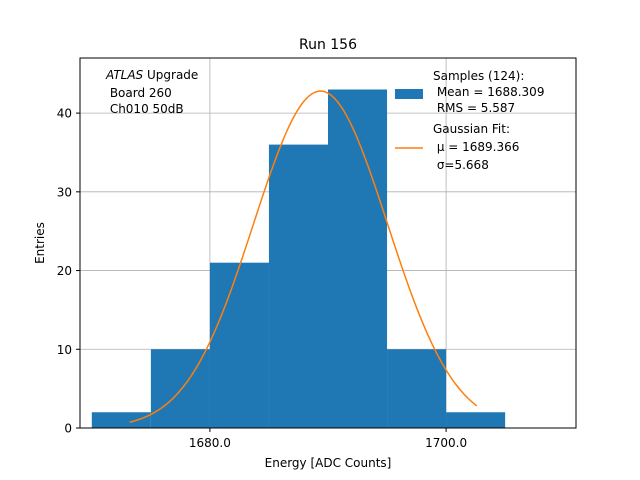 Image resolution: width=640 pixels, height=480 pixels. What do you see at coordinates (476, 147) in the screenshot?
I see `legend-fit-mu: μ = 1689.366` at bounding box center [476, 147].